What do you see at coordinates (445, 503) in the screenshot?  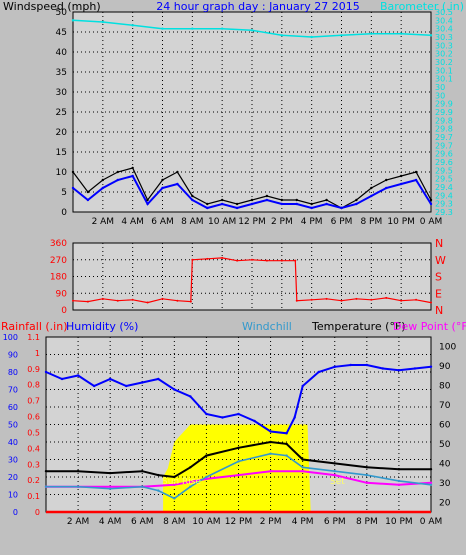 I see `temperature-tick-label: 20` at bounding box center [445, 503].